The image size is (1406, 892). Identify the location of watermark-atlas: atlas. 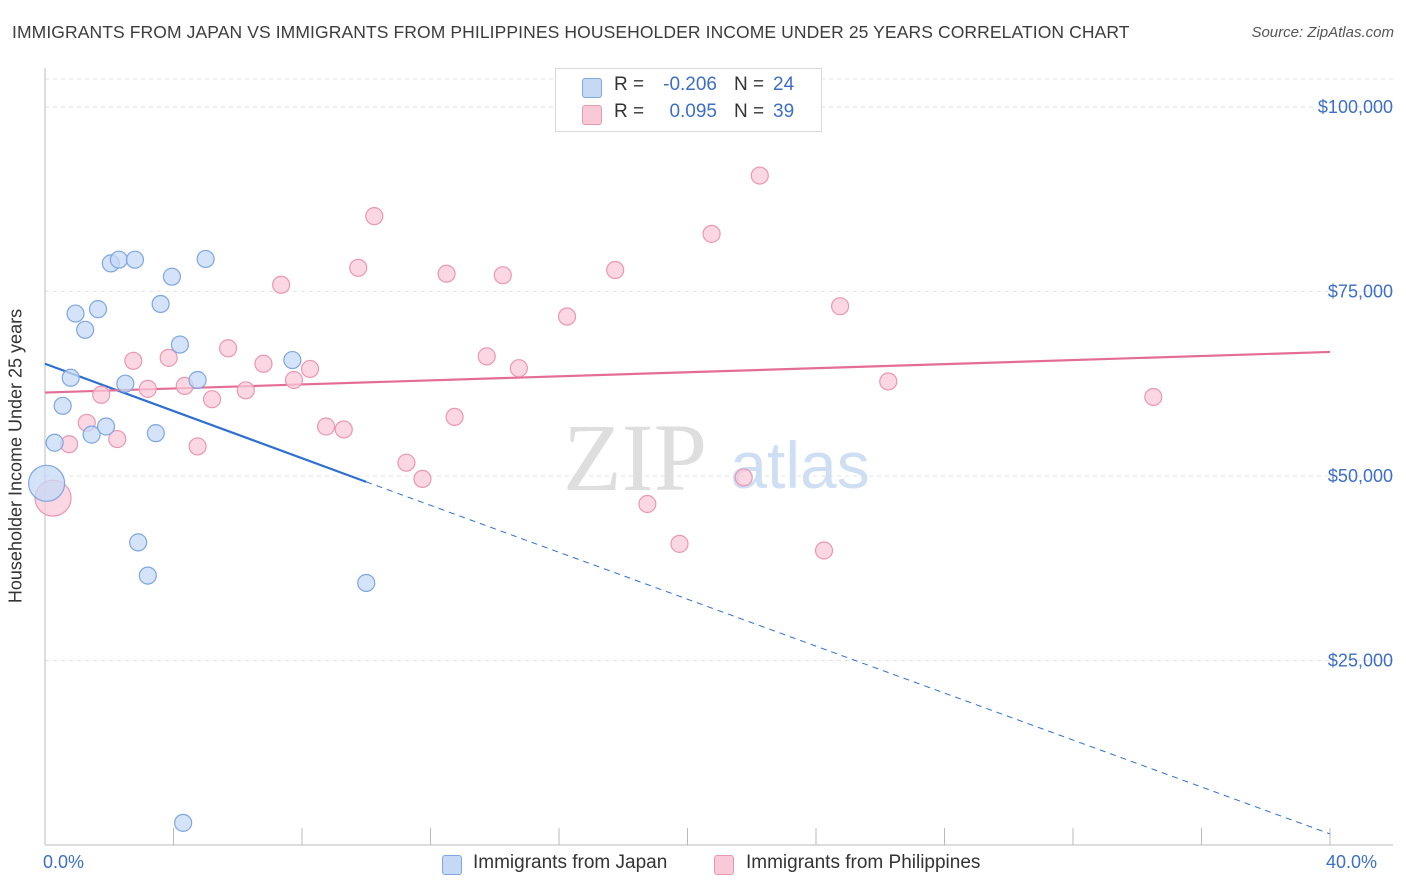
(799, 465).